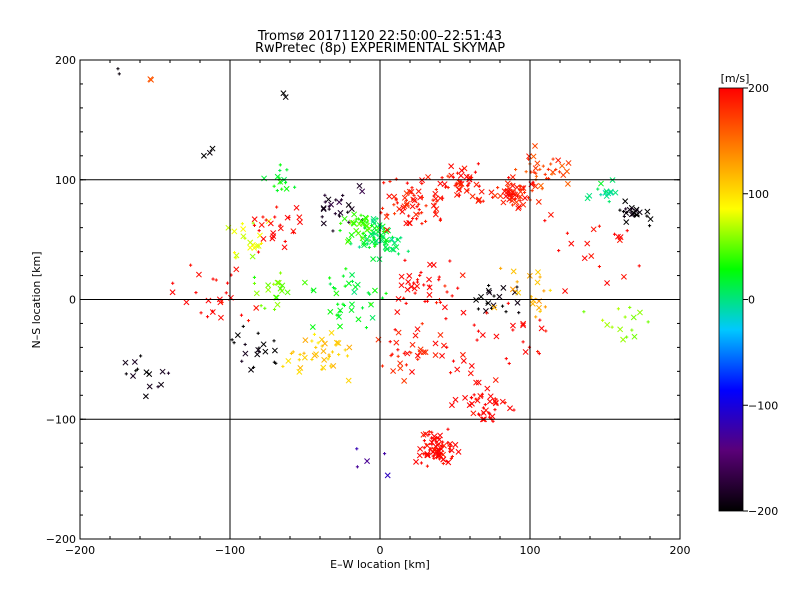  I want to click on colorbar-tick-label: 200, so click(758, 88).